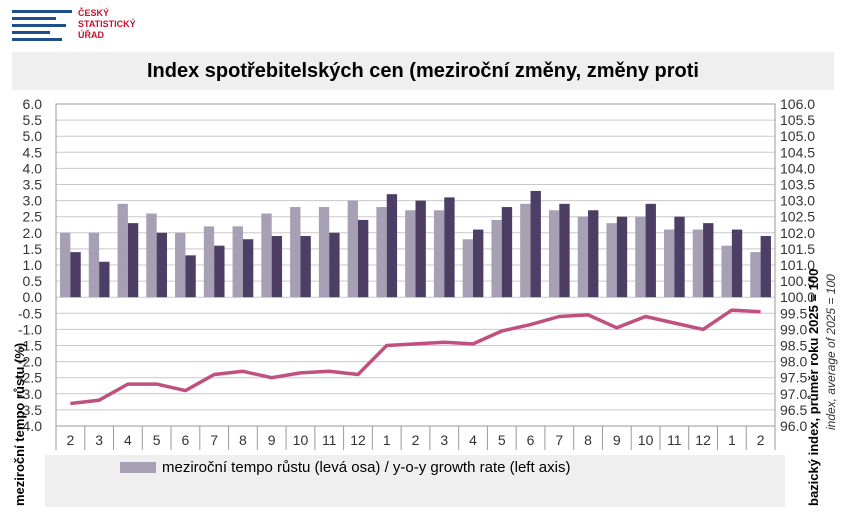 Image resolution: width=843 pixels, height=517 pixels. What do you see at coordinates (797, 168) in the screenshot?
I see `right-tick-label: 104.0` at bounding box center [797, 168].